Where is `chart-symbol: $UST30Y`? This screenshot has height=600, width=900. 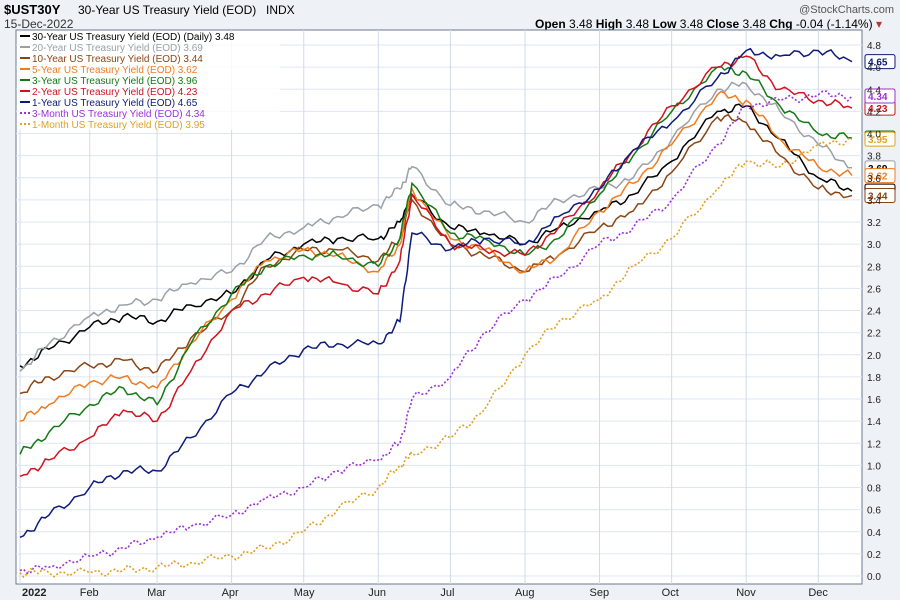 chart-symbol: $UST30Y is located at coordinates (32, 9).